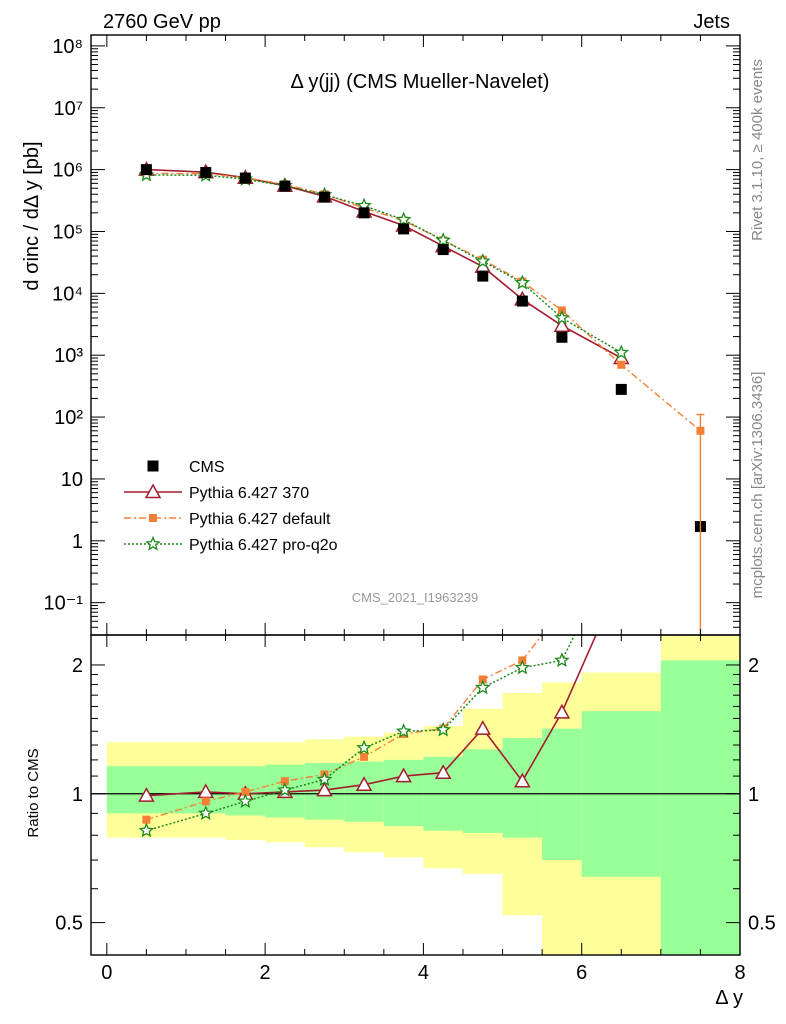  I want to click on legend-label-pq2o: Pythia 6.427 pro-q2o, so click(263, 545).